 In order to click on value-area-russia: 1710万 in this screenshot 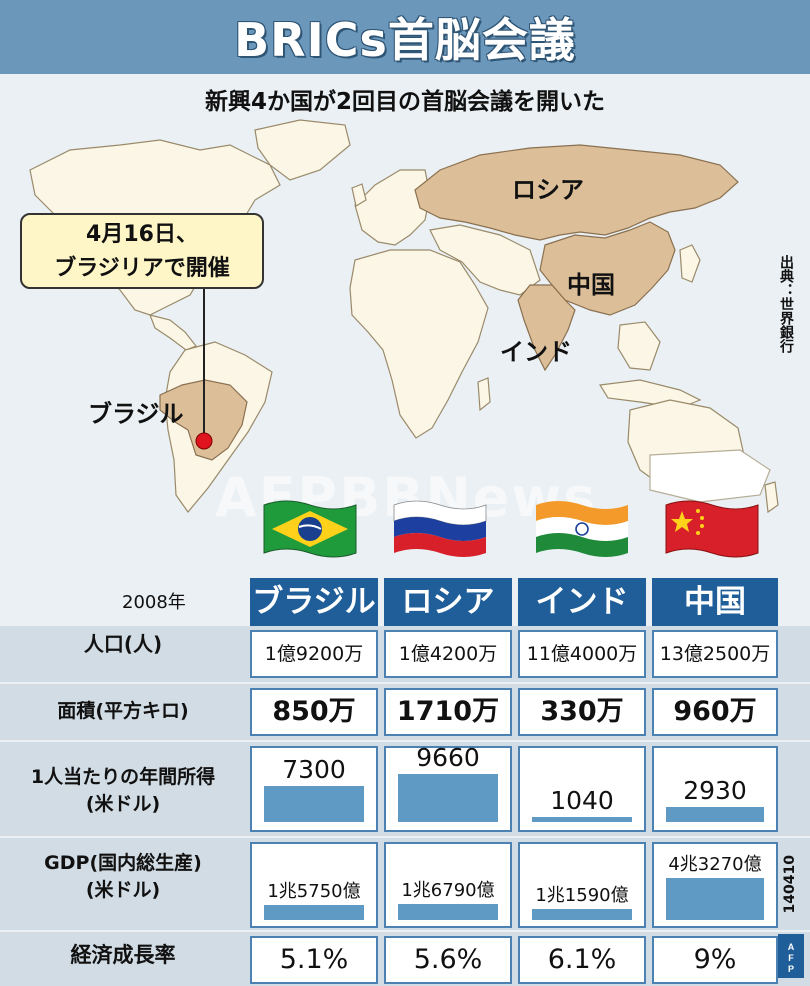, I will do `click(448, 711)`.